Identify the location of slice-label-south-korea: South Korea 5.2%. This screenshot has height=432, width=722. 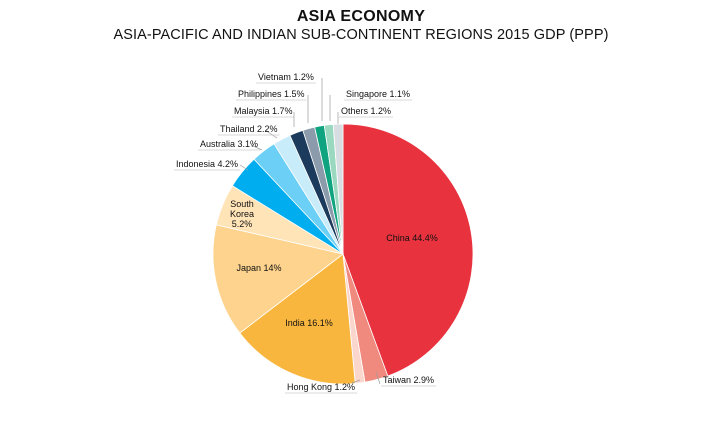
(242, 214).